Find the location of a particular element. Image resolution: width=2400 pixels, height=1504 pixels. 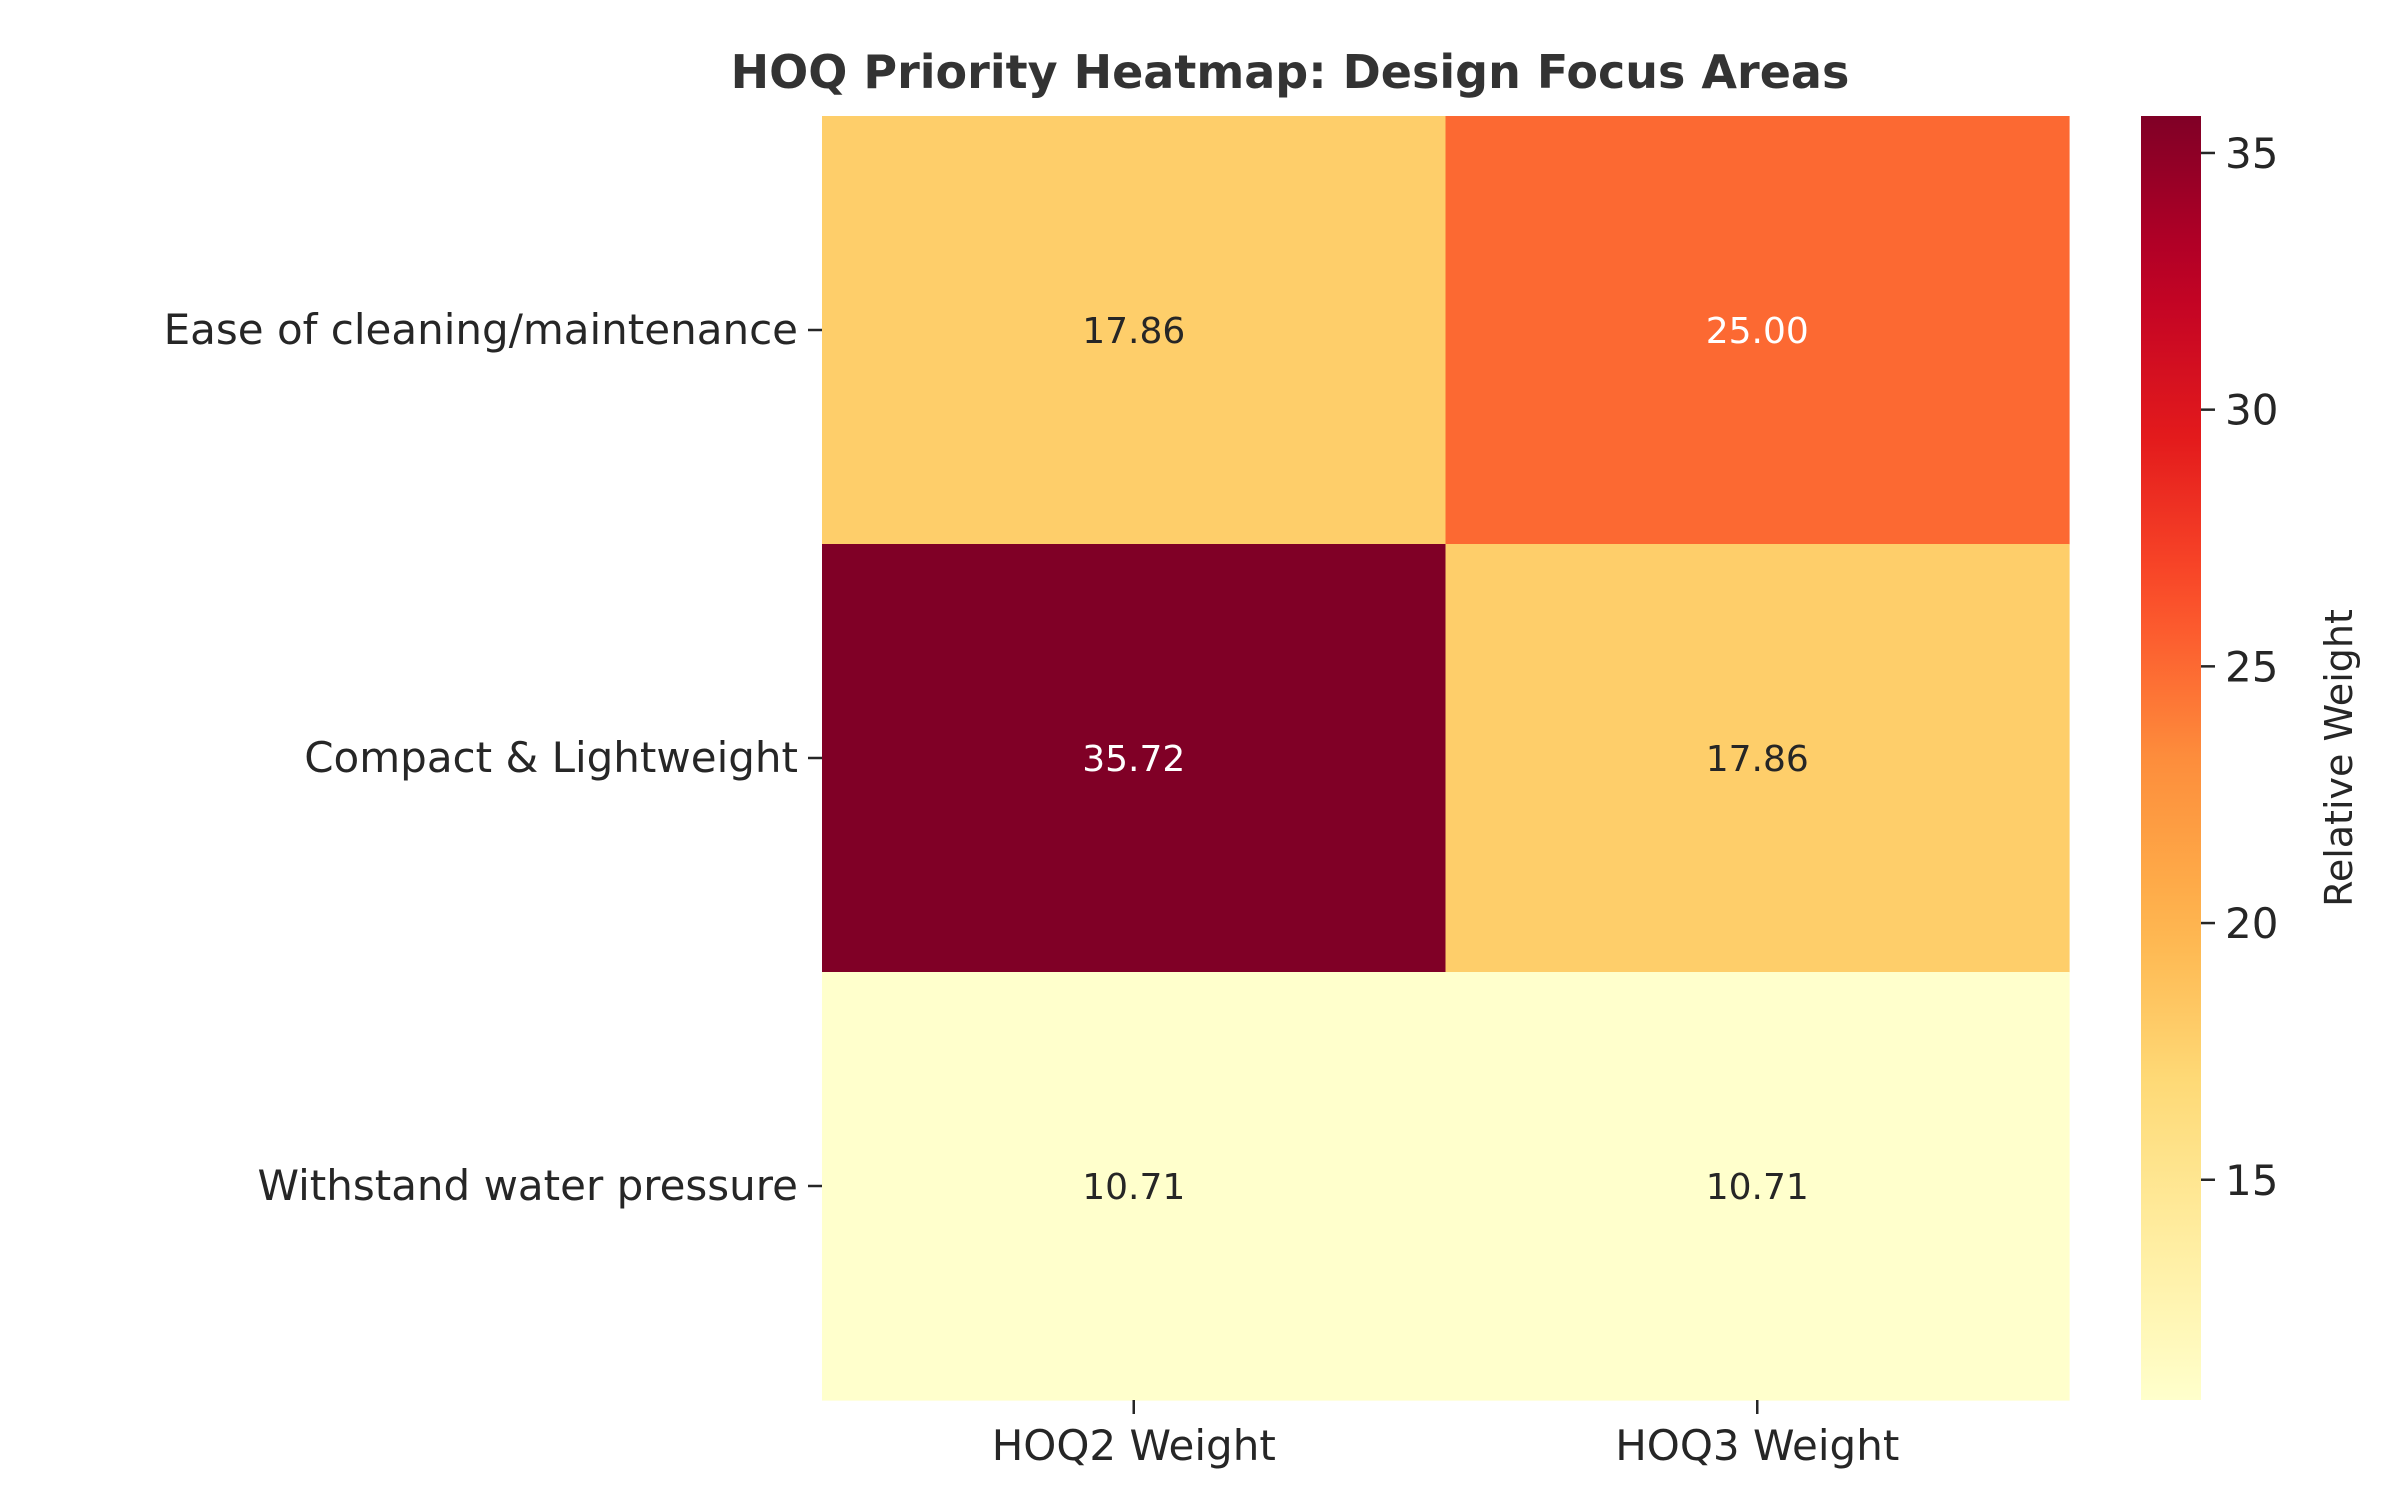

colorbar: 15 20 25 30 35 Relative Weight is located at coordinates (2251, 758).